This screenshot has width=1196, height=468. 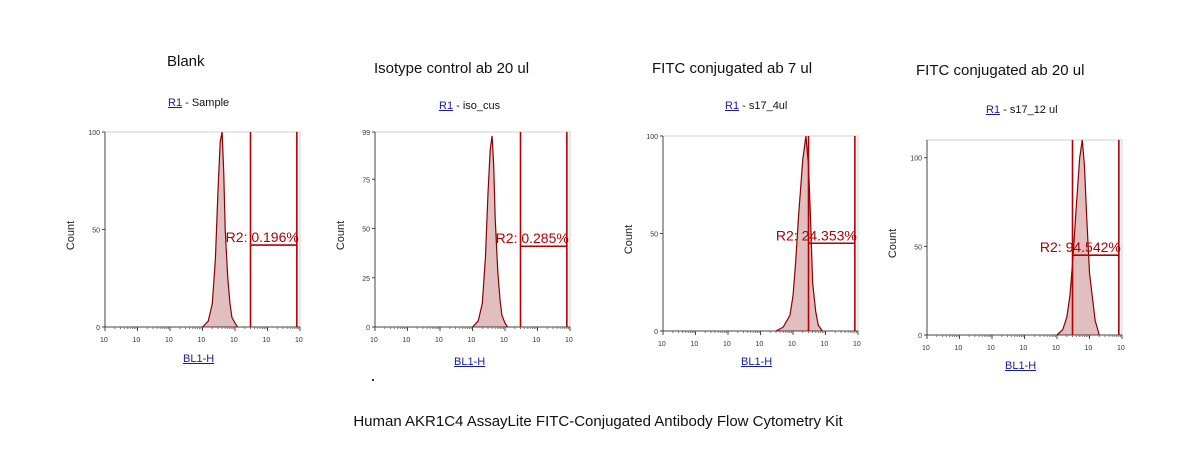 I want to click on gate-label: R2: 0.285%, so click(x=532, y=238).